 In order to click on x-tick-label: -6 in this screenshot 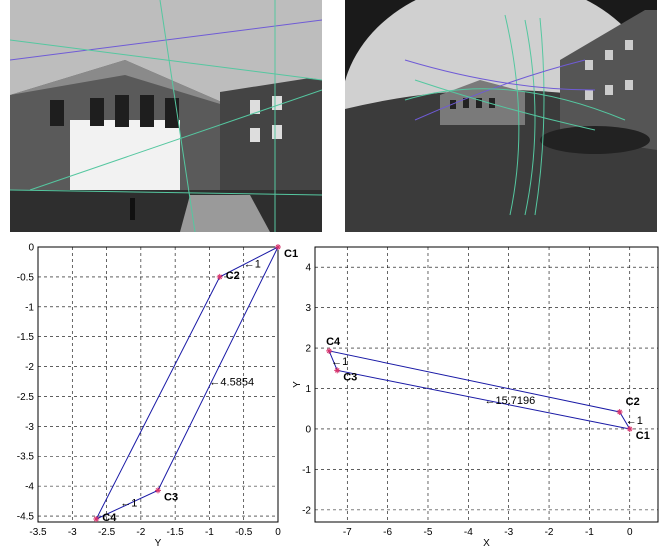, I will do `click(387, 532)`.